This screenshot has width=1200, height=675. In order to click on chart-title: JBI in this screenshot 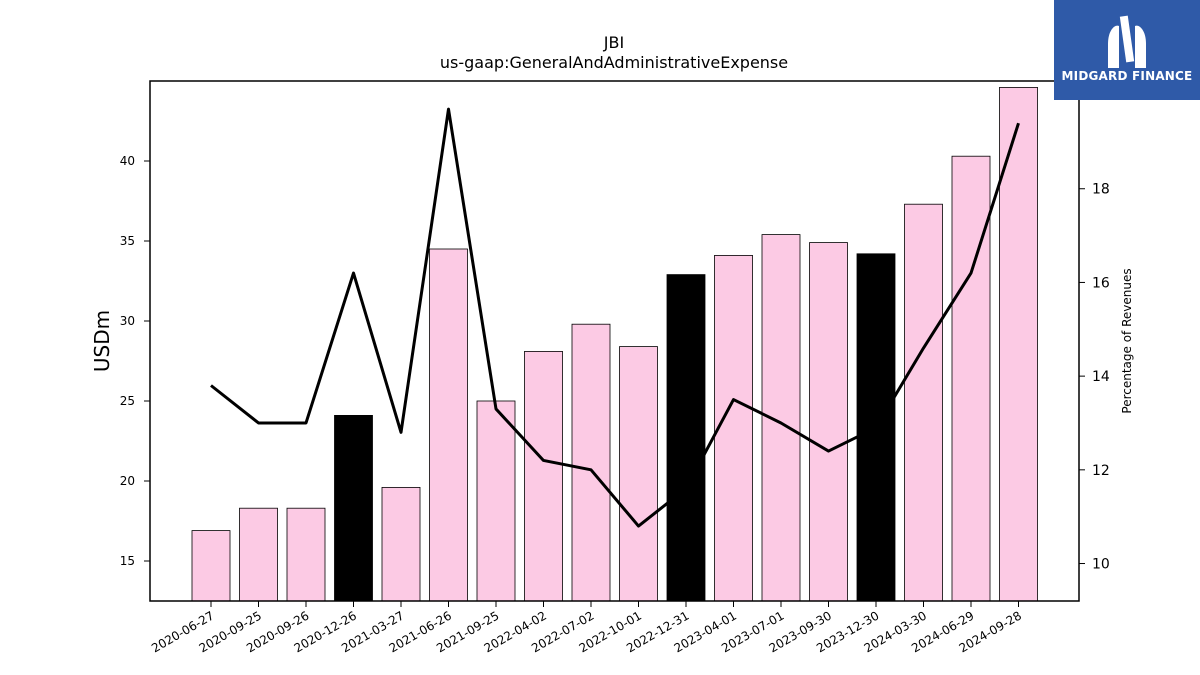, I will do `click(613, 42)`.